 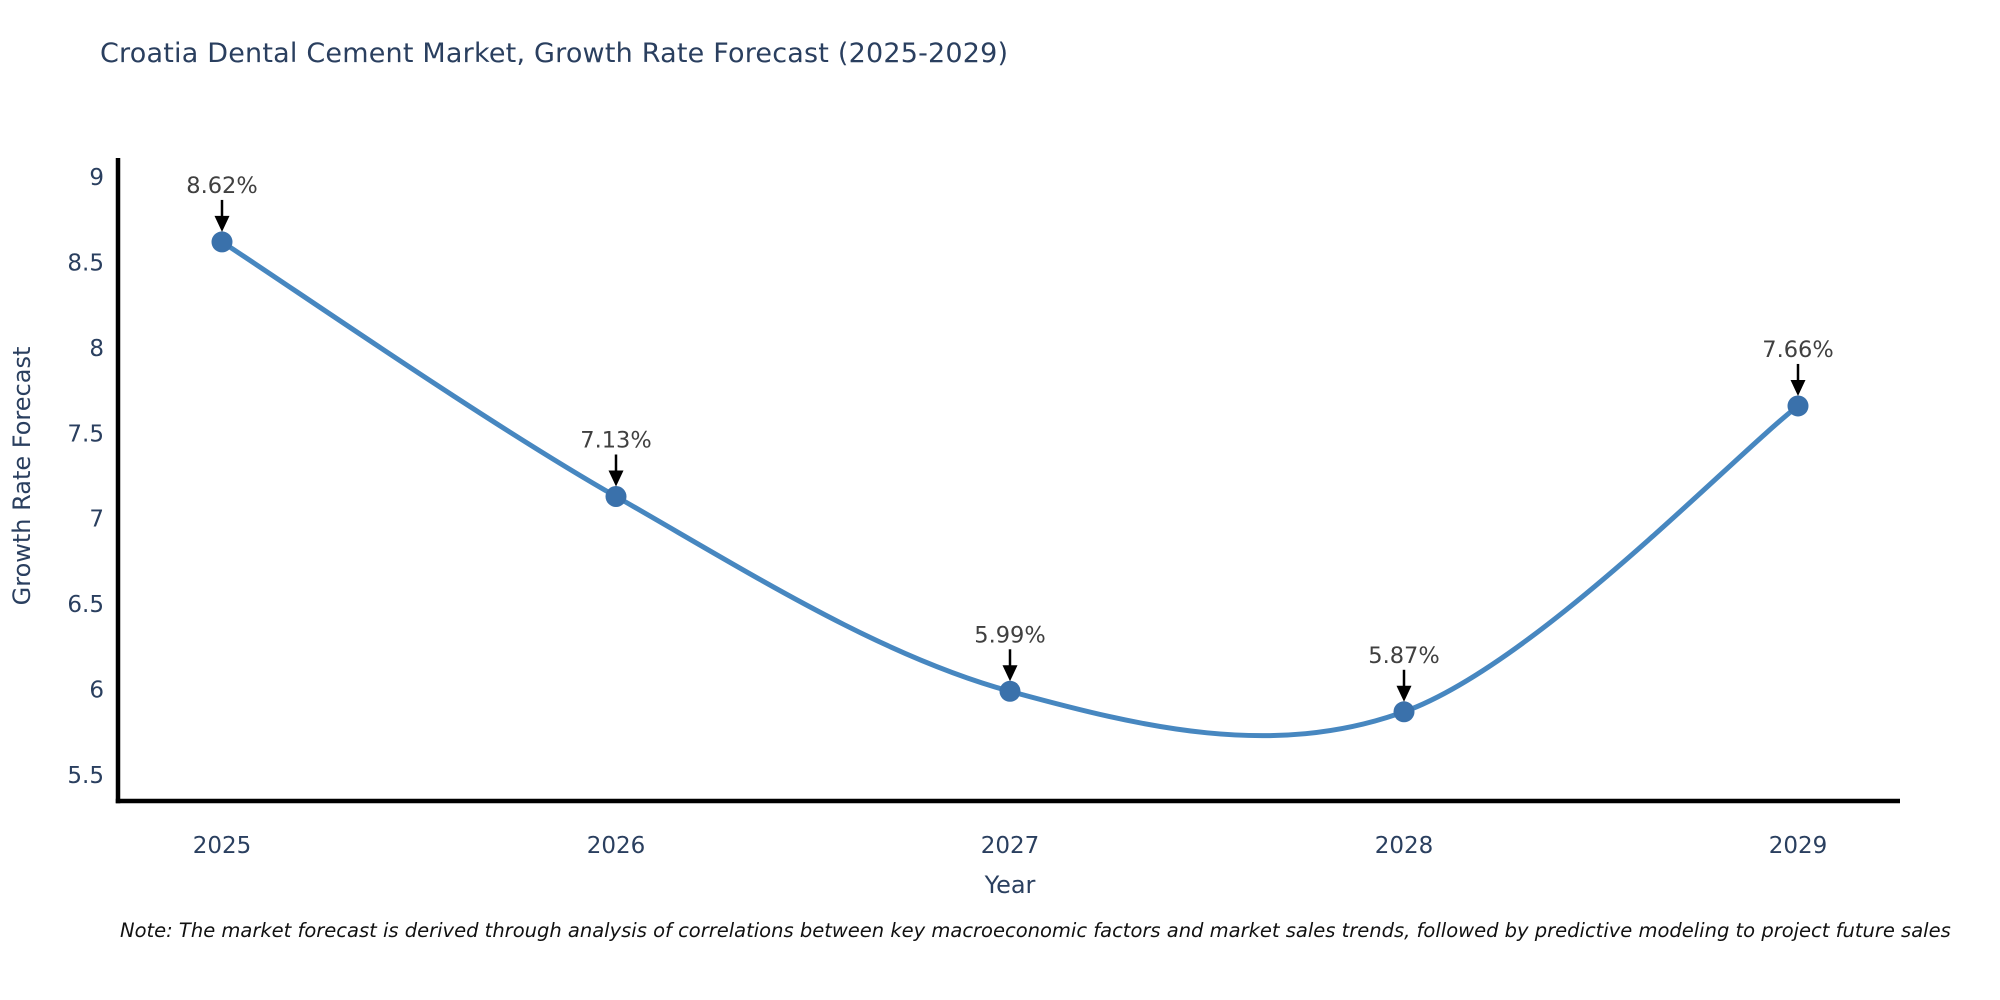 I want to click on y-tick-label: 6, so click(x=96, y=691).